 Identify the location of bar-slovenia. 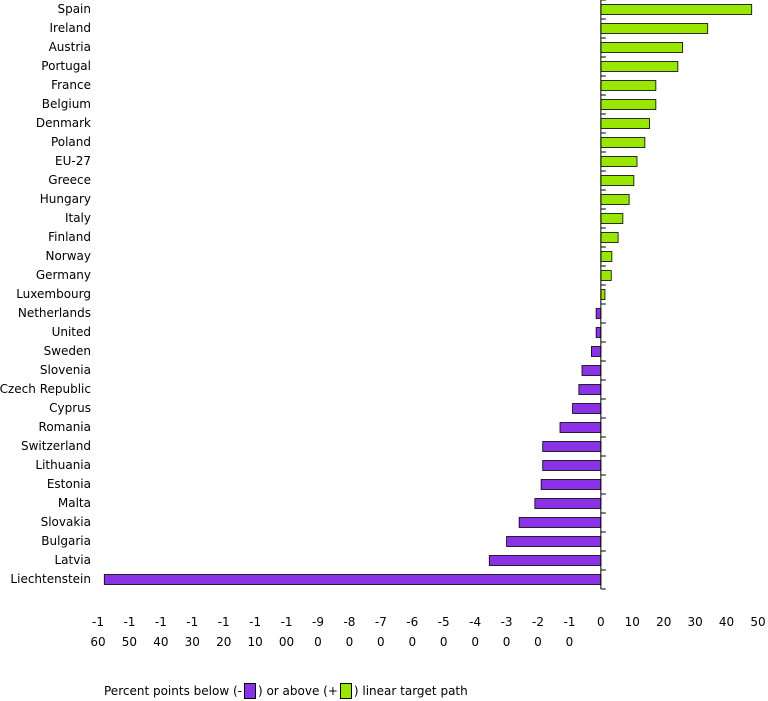
(591, 370).